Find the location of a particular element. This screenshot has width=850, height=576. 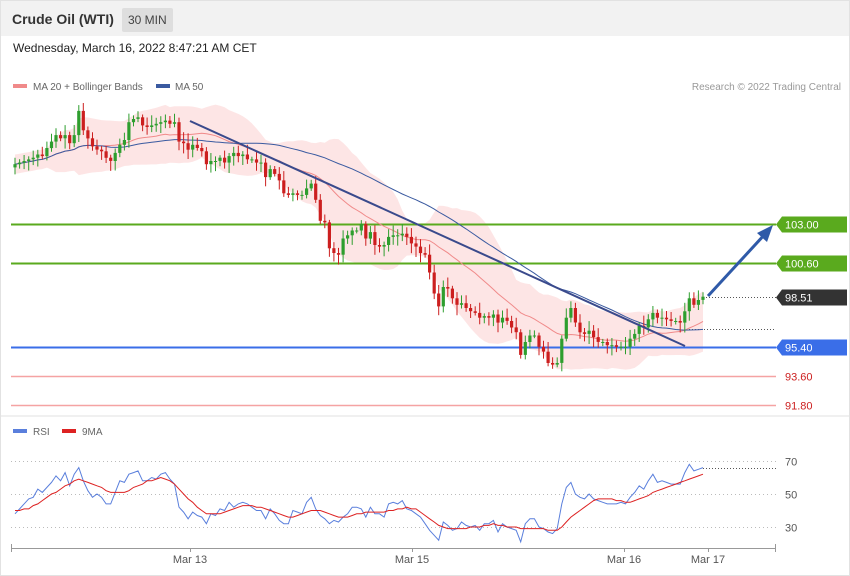

legend-9ma-swatch is located at coordinates (69, 431).